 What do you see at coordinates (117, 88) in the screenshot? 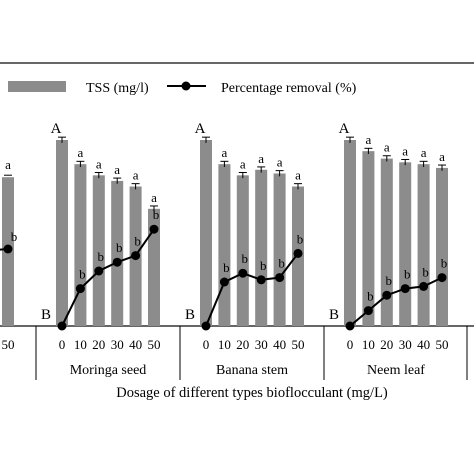
I see `legend-bar-label: TSS (mg/l)` at bounding box center [117, 88].